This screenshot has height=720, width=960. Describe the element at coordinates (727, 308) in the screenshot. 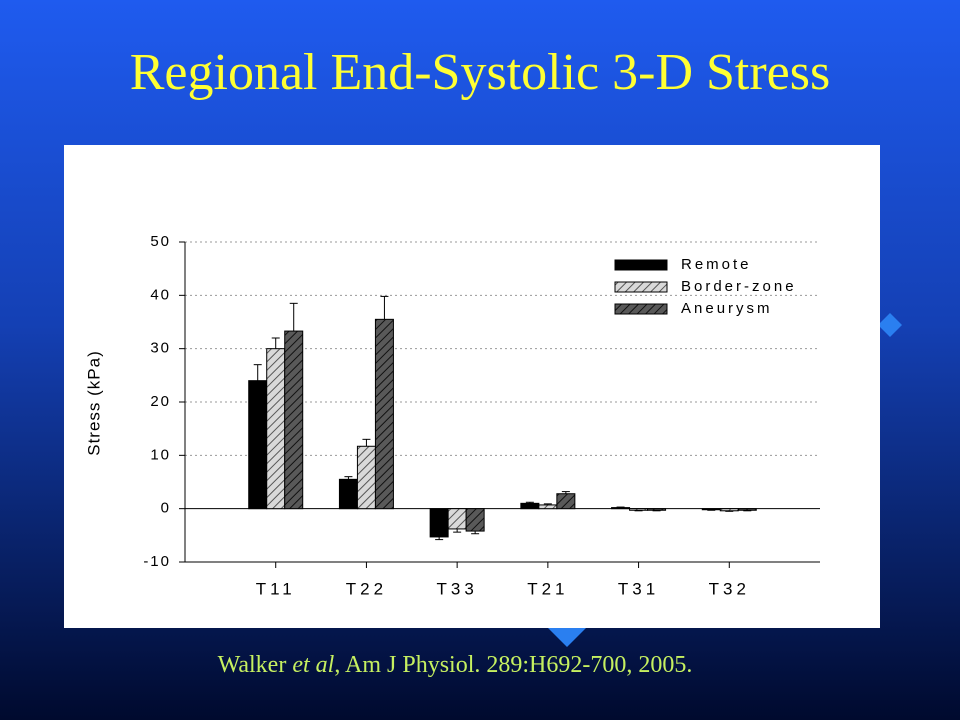

I see `legend-label: Aneurysm` at that location.